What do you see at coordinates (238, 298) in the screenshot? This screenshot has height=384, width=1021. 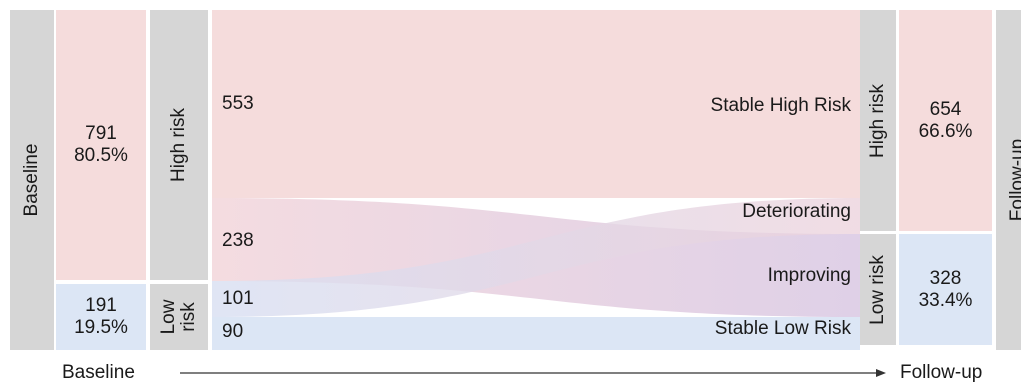 I see `flow-value-improving: 101` at bounding box center [238, 298].